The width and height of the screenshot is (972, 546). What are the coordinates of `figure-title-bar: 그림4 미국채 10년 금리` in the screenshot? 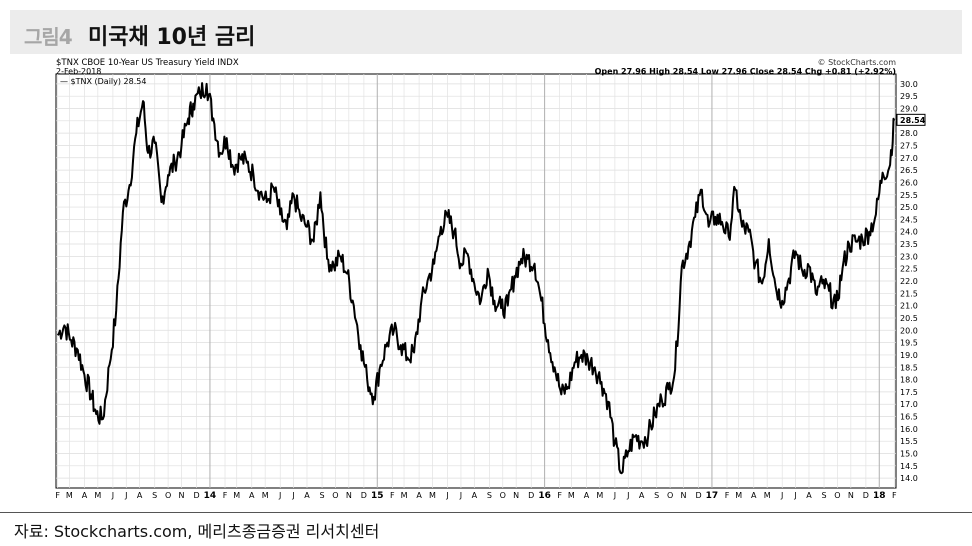 It's located at (486, 32).